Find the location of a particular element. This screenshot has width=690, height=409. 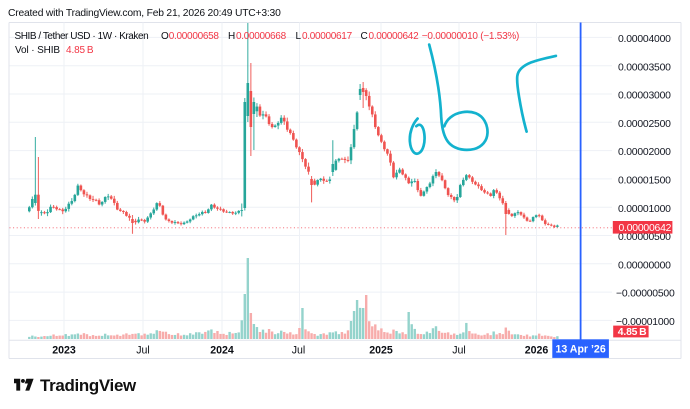

svg-text: 0.00001000 is located at coordinates (644, 209).